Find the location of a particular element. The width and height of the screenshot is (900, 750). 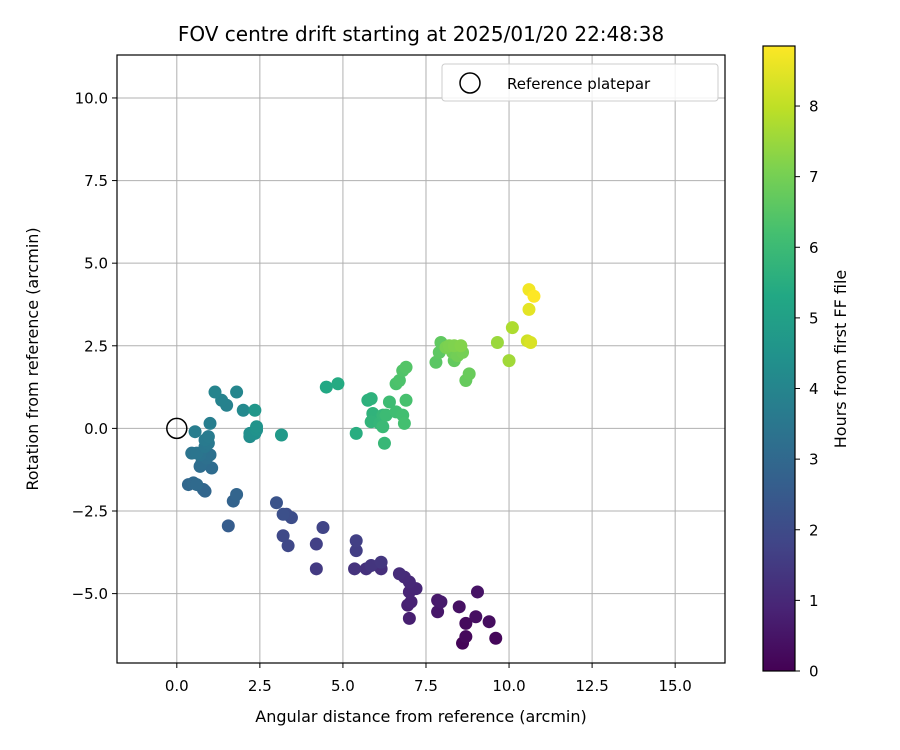

y-tick-label: 10.0 is located at coordinates (91, 98).